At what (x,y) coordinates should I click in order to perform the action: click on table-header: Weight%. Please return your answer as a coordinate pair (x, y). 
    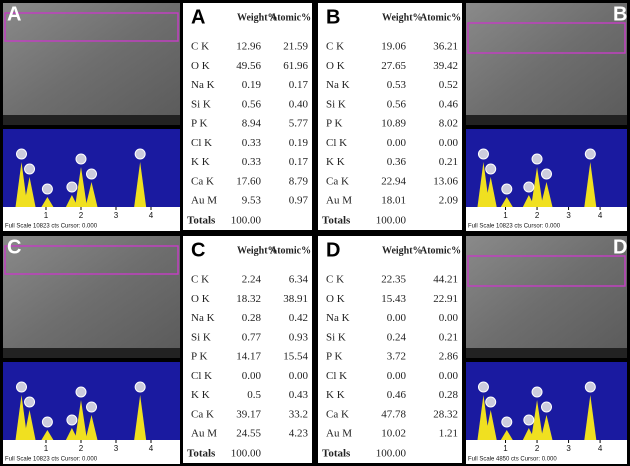
    Looking at the image, I should click on (402, 17).